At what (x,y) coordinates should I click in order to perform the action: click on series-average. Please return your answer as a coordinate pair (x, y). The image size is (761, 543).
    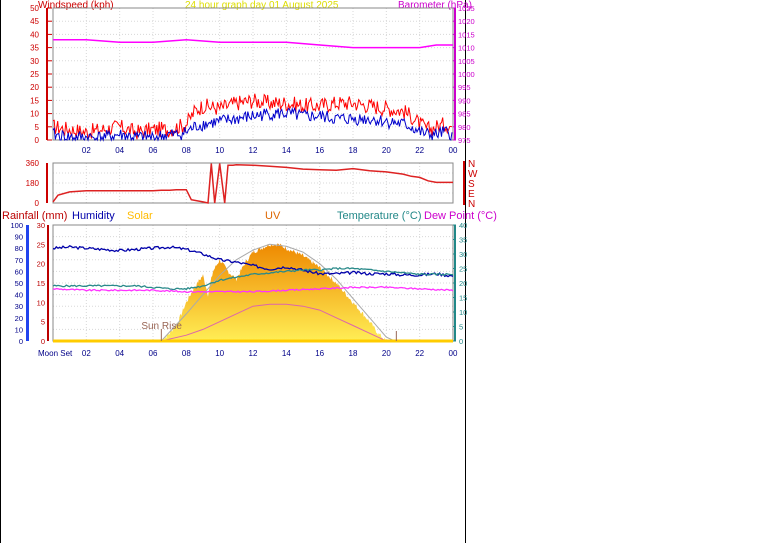
    Looking at the image, I should click on (252, 124).